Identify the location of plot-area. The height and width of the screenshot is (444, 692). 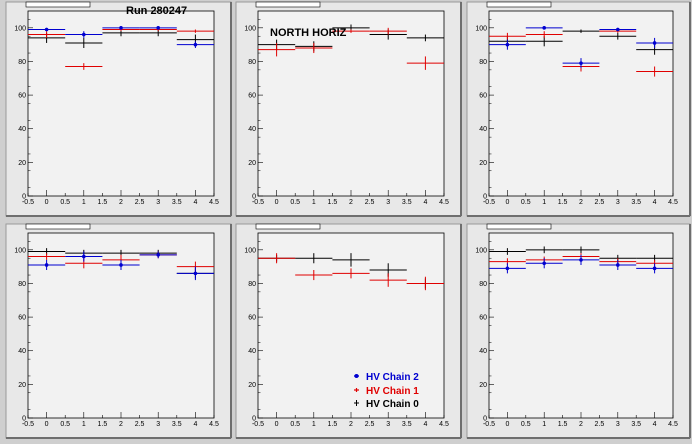
(121, 103).